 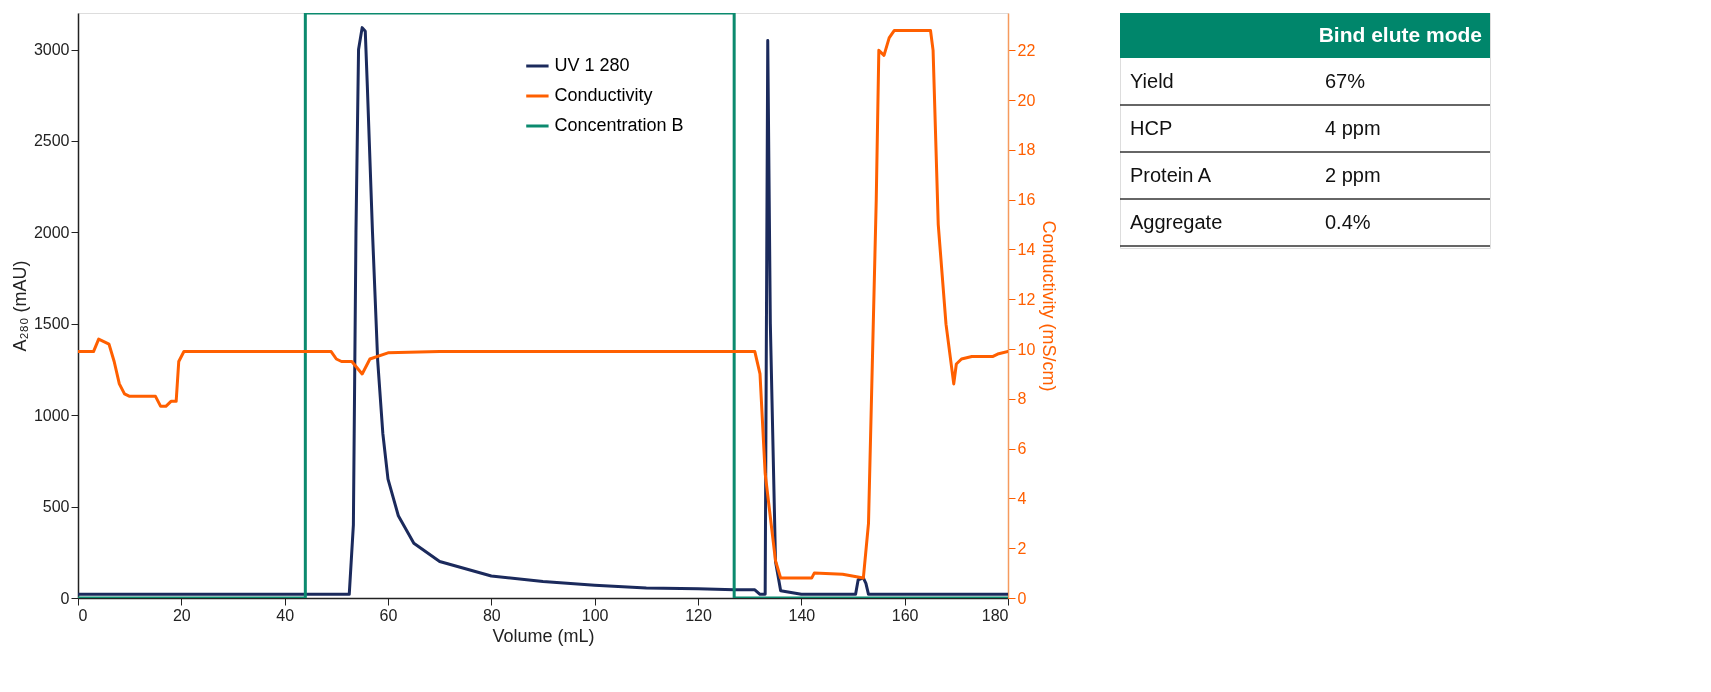 I want to click on x-tick-label: 180, so click(x=995, y=615).